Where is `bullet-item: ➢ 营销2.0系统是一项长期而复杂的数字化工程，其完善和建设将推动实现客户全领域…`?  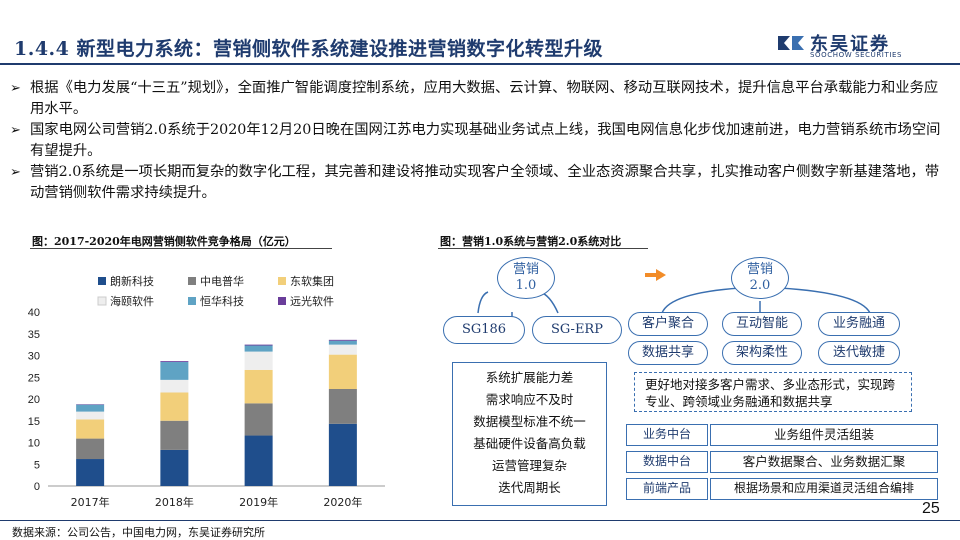
bullet-item: ➢ 营销2.0系统是一项长期而复杂的数字化工程，其完善和建设将推动实现客户全领域… is located at coordinates (480, 183).